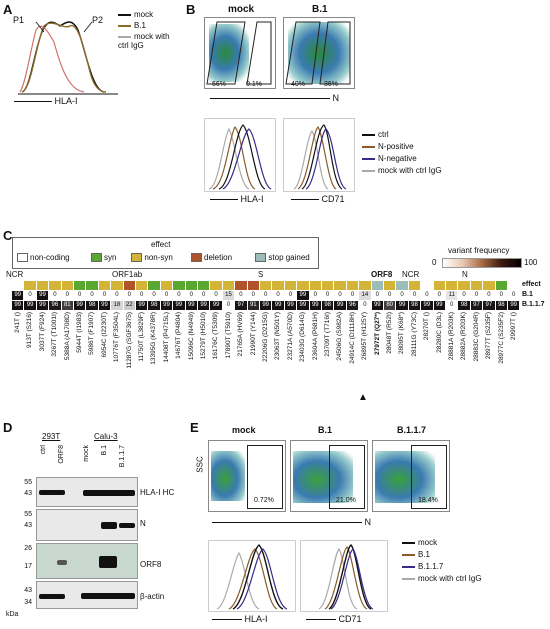 Image resolution: width=550 pixels, height=629 pixels. What do you see at coordinates (429, 477) in the screenshot?
I see `gate-box` at bounding box center [429, 477].